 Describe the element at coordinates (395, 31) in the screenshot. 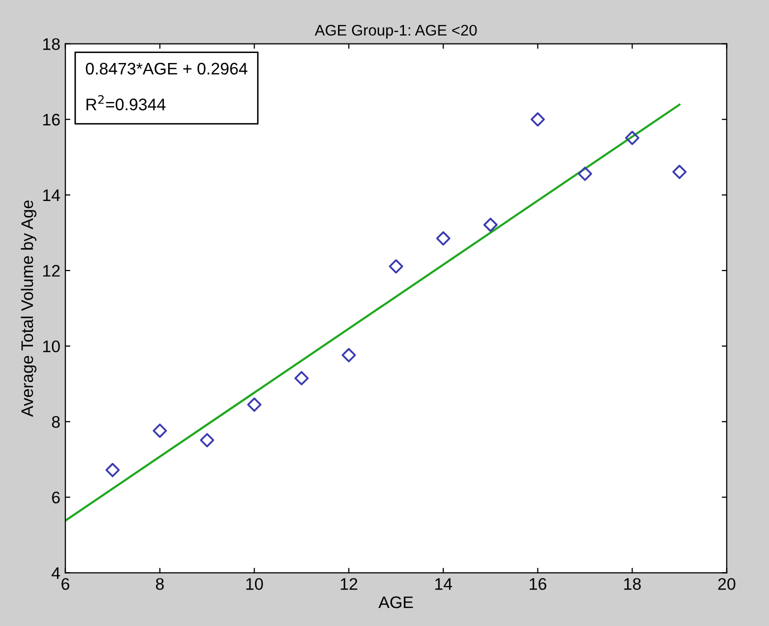

I see `chart-title: AGE Group-1: AGE <20` at that location.